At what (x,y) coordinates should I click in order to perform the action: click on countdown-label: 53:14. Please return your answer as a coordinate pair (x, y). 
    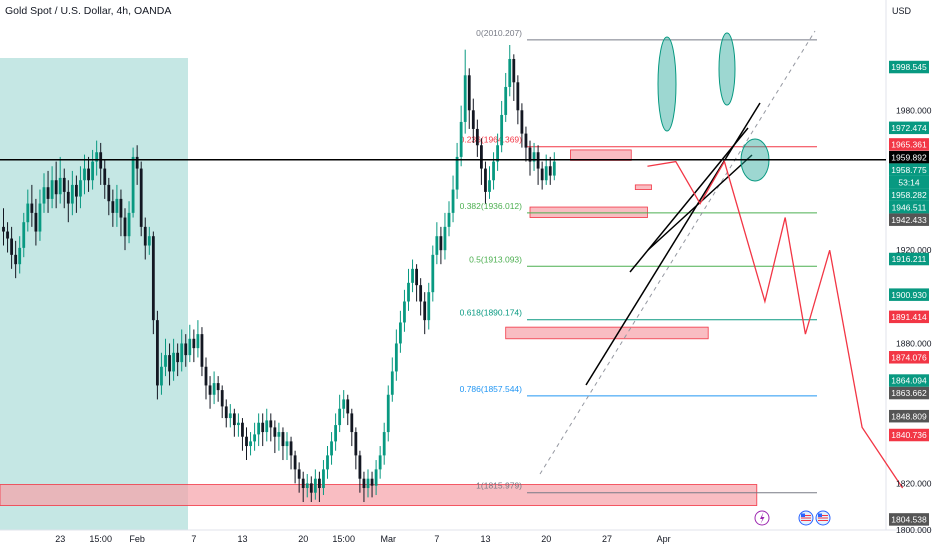
    Looking at the image, I should click on (909, 182).